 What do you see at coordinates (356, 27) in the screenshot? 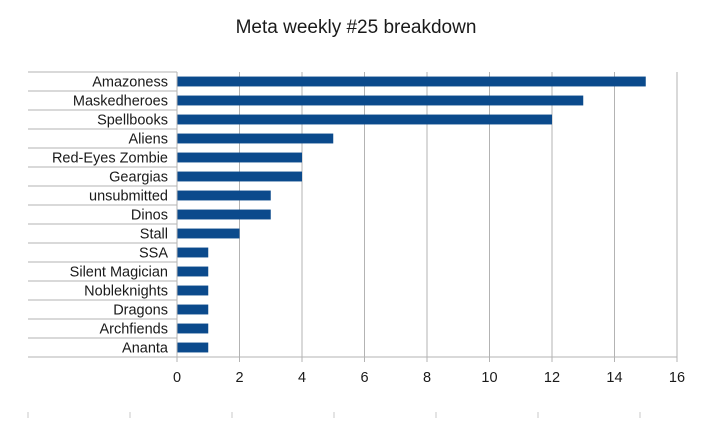
I see `chart-title: Meta weekly #25 breakdown` at bounding box center [356, 27].